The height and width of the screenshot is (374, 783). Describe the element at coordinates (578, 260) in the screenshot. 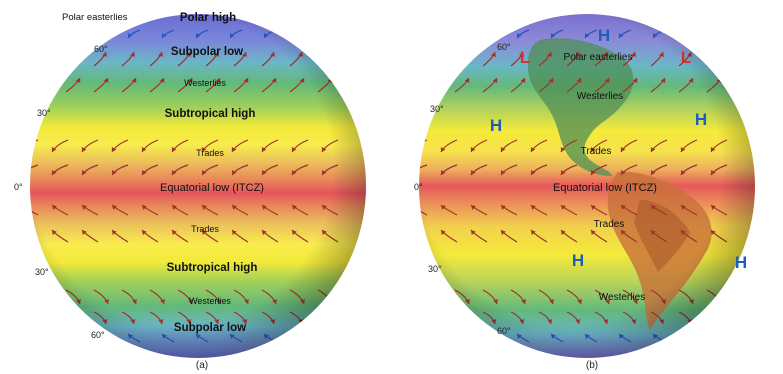

I see `pressure-high-pacific-s-b: H` at that location.